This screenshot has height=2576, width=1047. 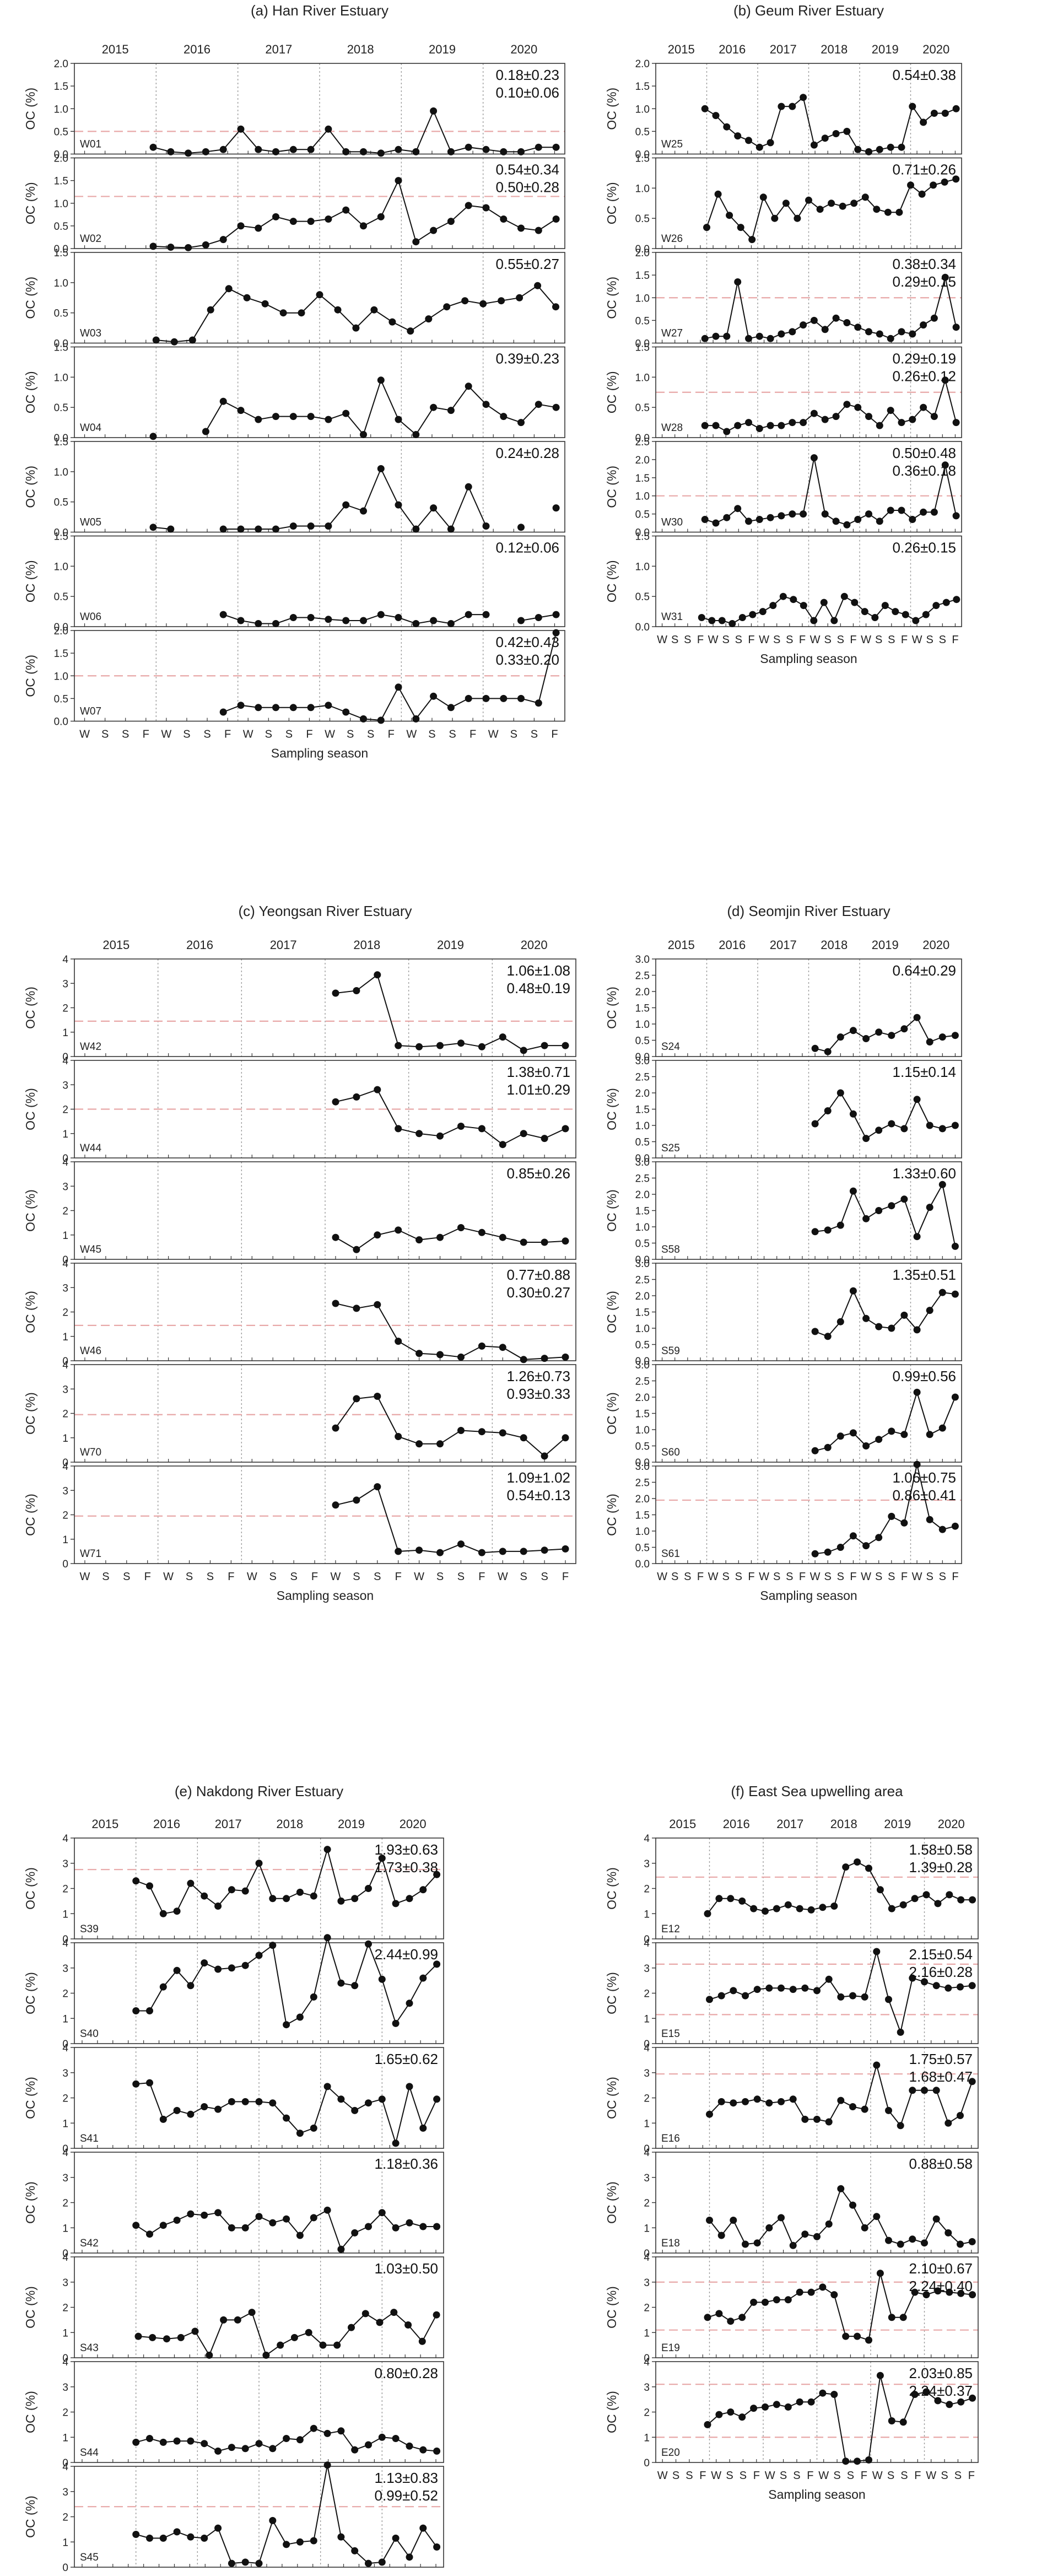 What do you see at coordinates (670, 1149) in the screenshot?
I see `site-label: S25` at bounding box center [670, 1149].